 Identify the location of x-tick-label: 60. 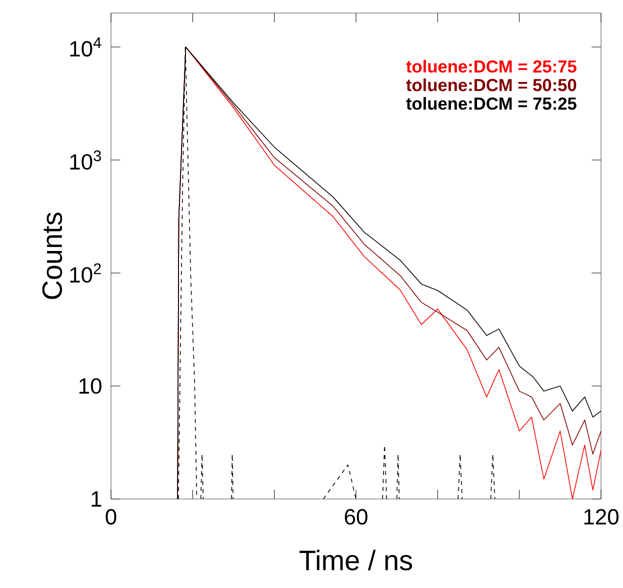
(356, 517).